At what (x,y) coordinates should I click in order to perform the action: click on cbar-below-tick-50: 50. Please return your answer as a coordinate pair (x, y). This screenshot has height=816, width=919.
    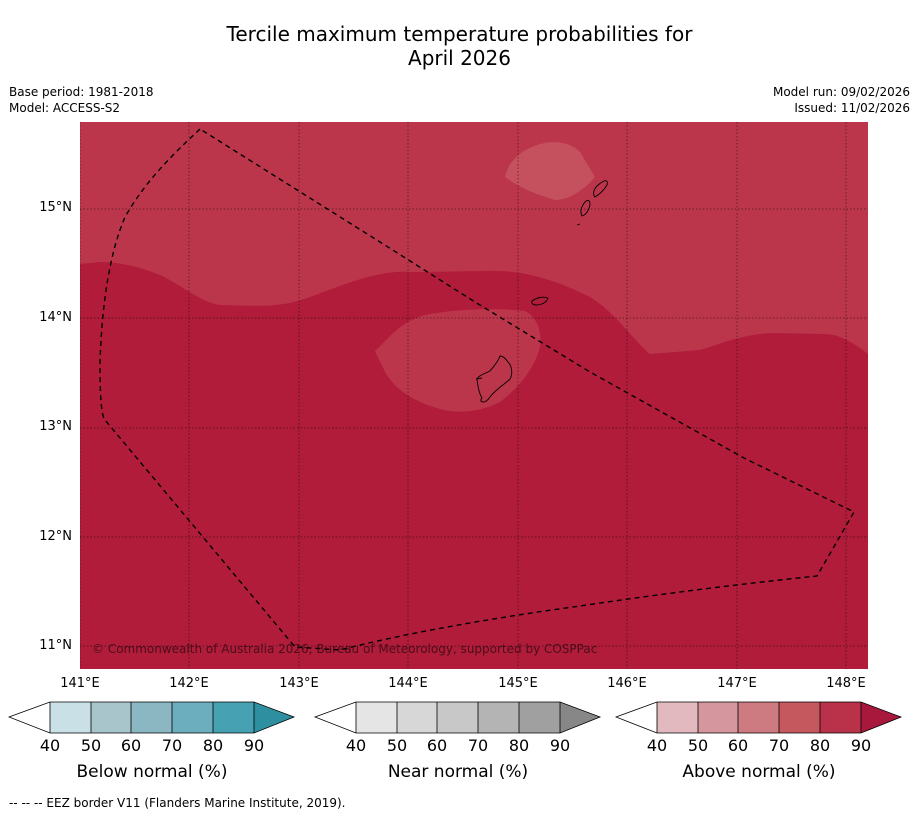
    Looking at the image, I should click on (91, 745).